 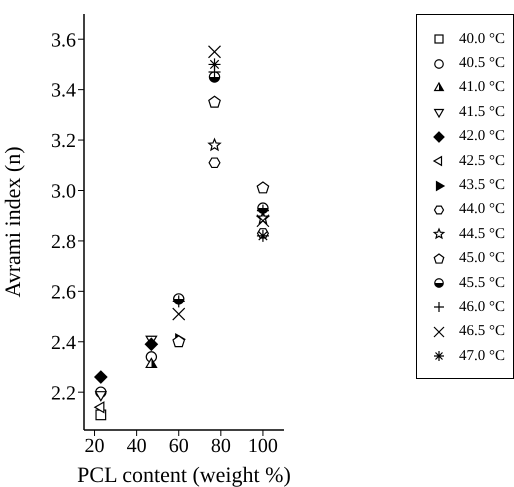 I want to click on y-axis-title: Avrami index (n), so click(x=12, y=222).